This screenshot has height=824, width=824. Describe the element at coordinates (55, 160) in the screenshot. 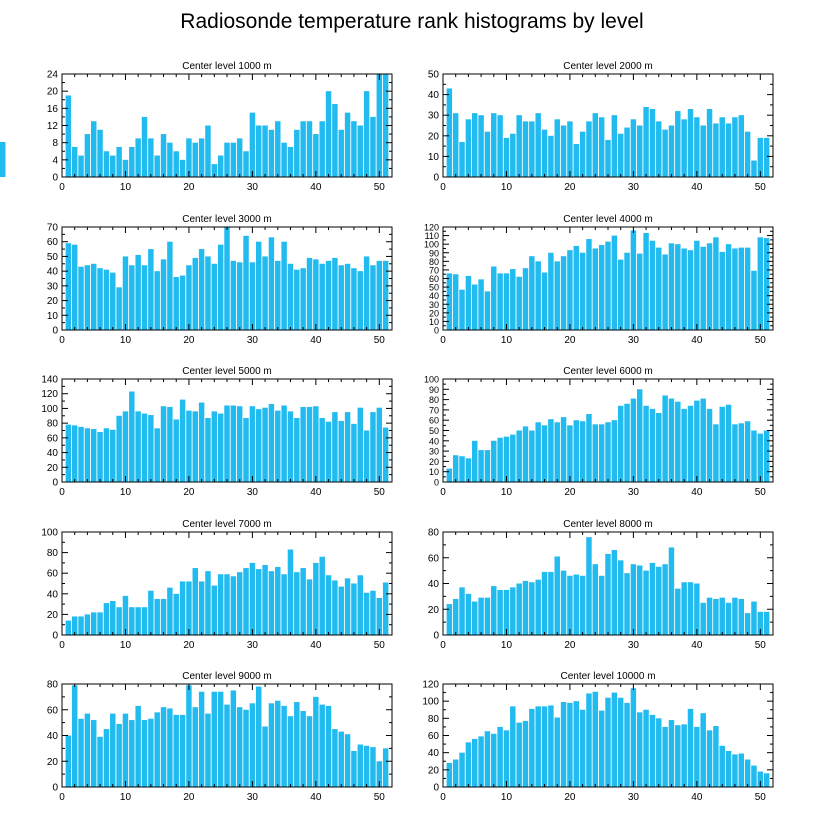

I see `y-tick-label: 4` at that location.